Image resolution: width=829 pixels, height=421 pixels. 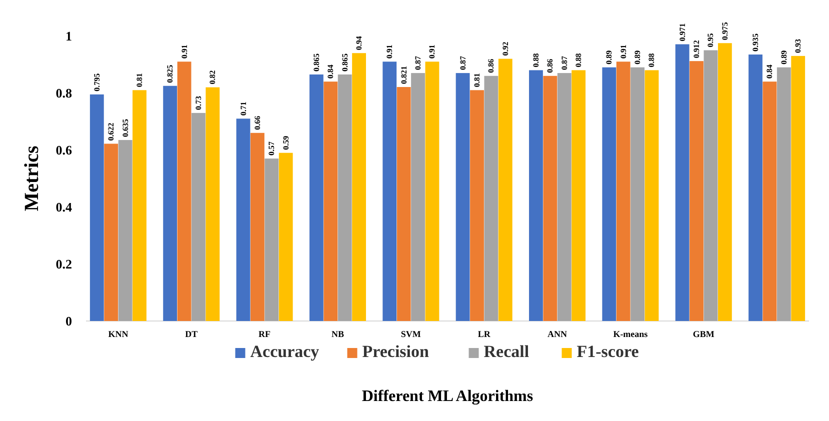 I want to click on data-label: 0.795, so click(x=97, y=82).